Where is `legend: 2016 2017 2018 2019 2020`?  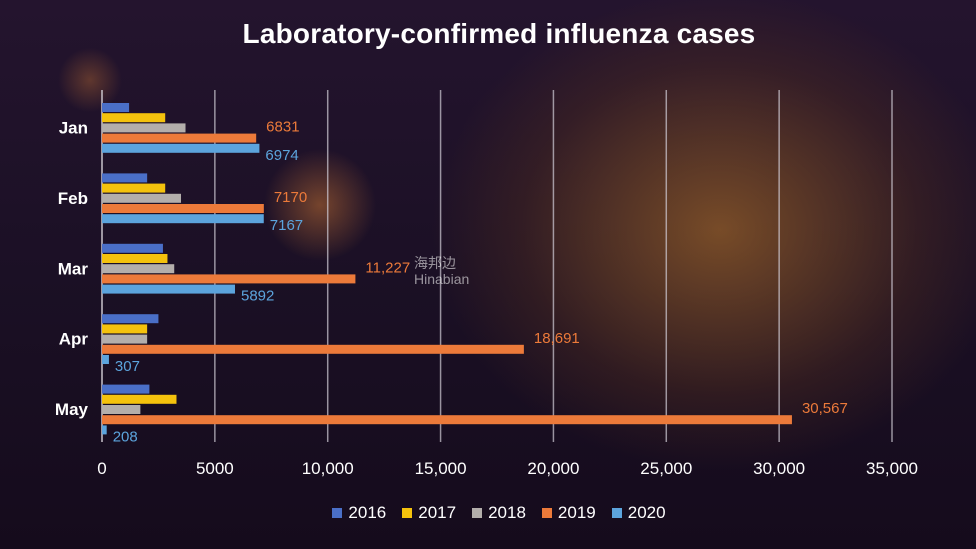
legend: 2016 2017 2018 2019 2020 is located at coordinates (488, 513).